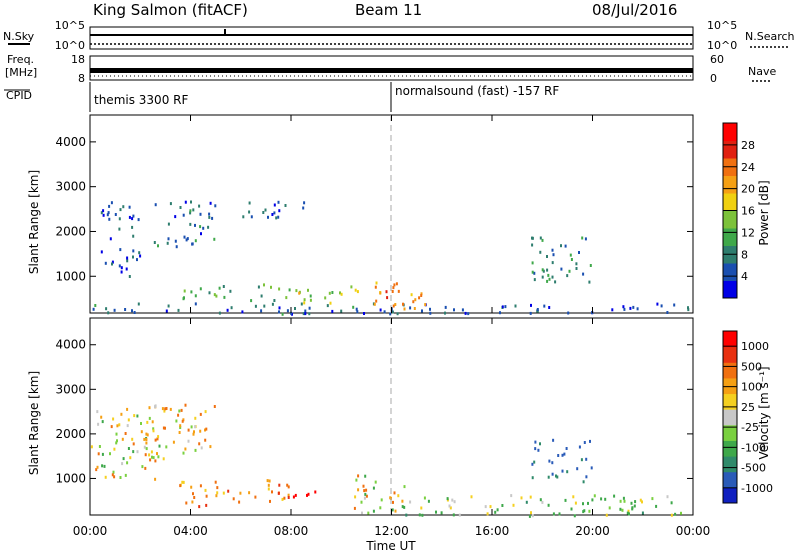 This screenshot has height=554, width=800. What do you see at coordinates (751, 387) in the screenshot?
I see `colorbar-tick-label: 100` at bounding box center [751, 387].